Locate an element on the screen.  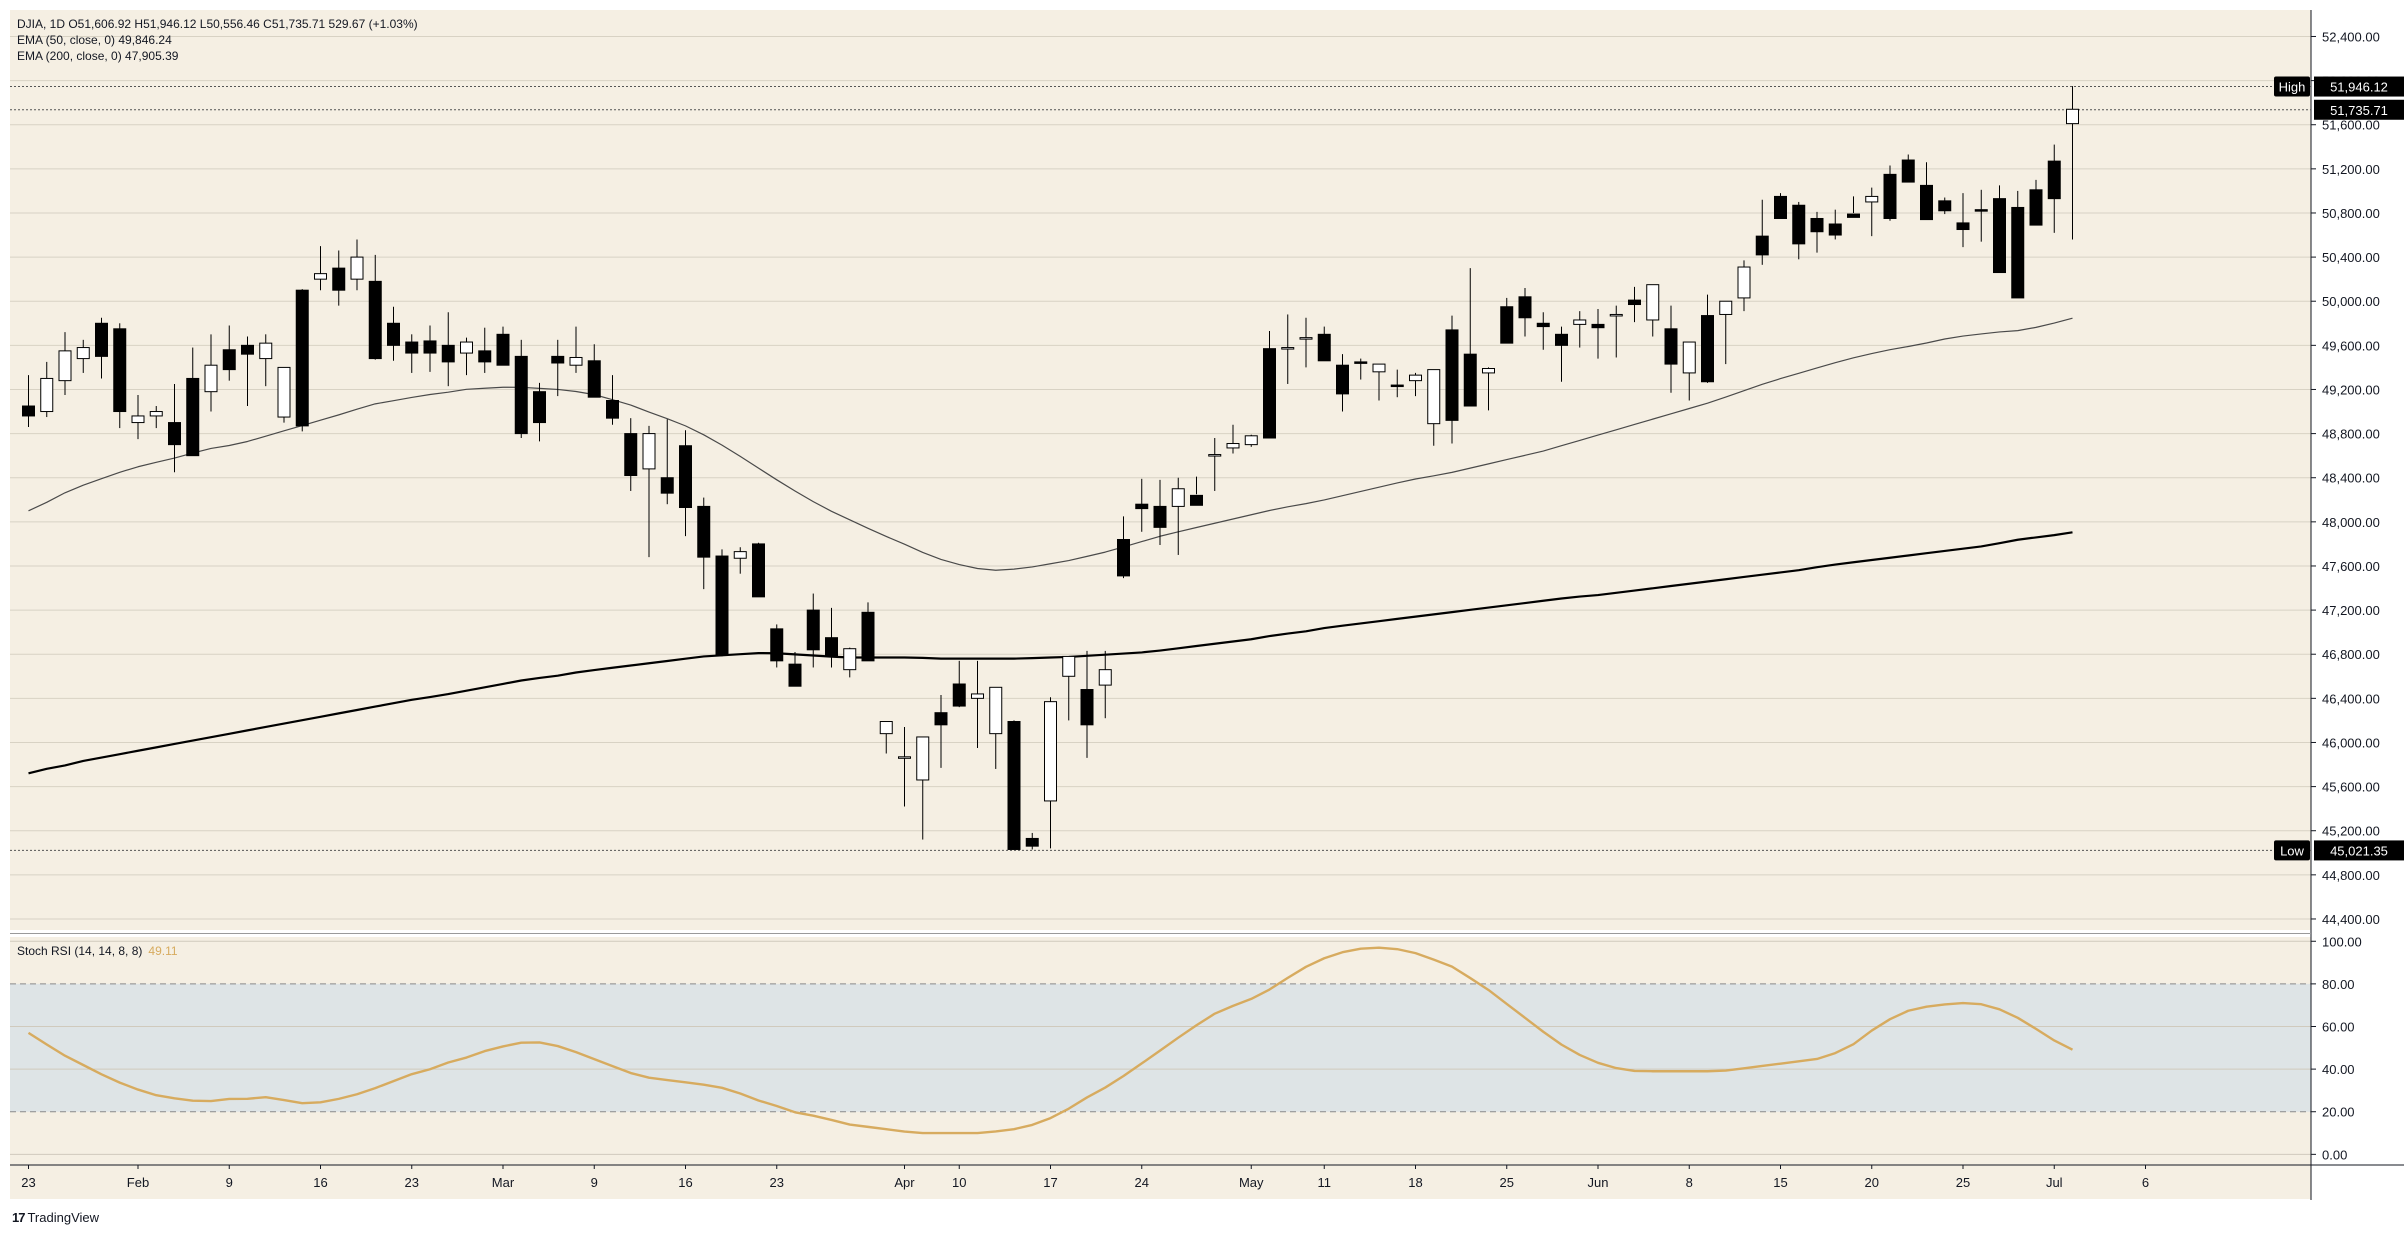
price-axis-label: 46,800.00 is located at coordinates (2351, 654).